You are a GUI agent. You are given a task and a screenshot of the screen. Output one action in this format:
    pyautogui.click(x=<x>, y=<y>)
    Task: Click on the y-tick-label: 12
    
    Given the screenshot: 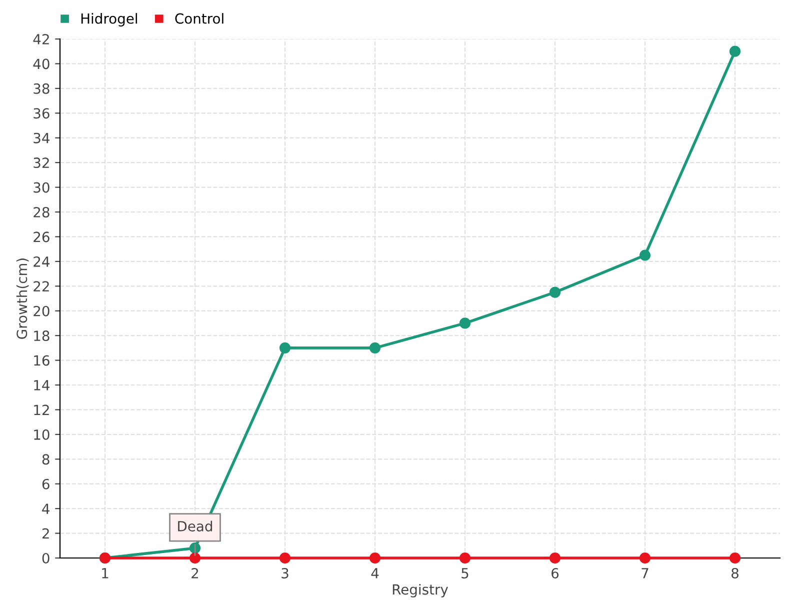 What is the action you would take?
    pyautogui.click(x=41, y=409)
    